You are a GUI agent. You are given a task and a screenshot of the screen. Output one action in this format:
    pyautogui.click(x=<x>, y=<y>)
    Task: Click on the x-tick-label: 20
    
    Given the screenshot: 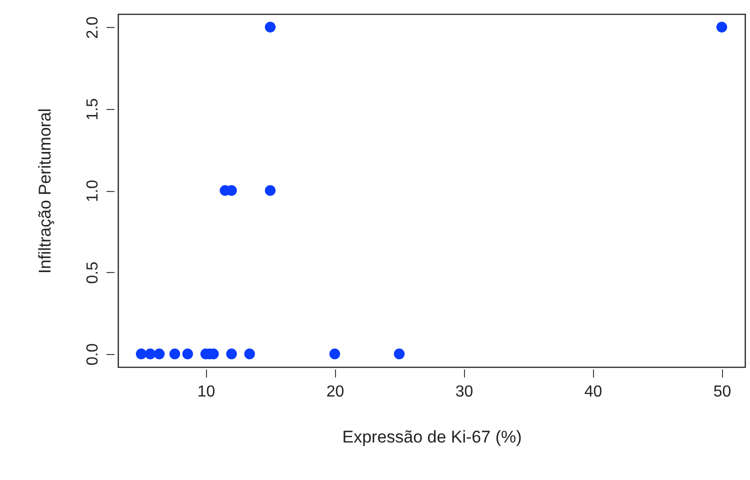 What is the action you would take?
    pyautogui.click(x=335, y=392)
    